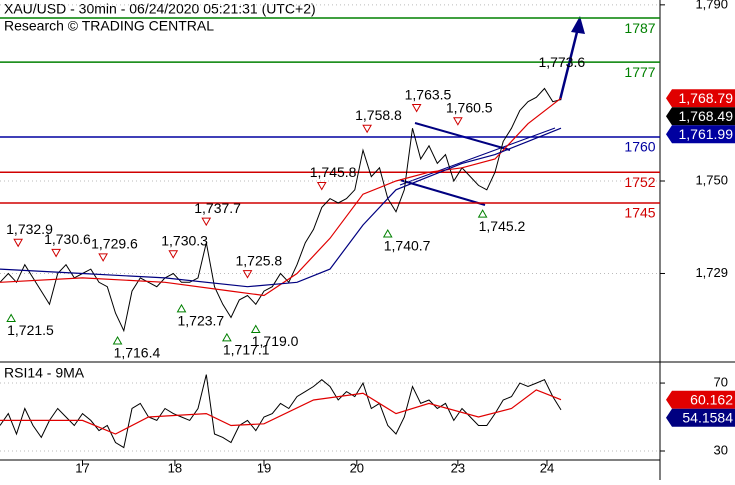 The image size is (735, 485). What do you see at coordinates (109, 26) in the screenshot?
I see `chart-subtitle: Research © TRADING CENTRAL` at bounding box center [109, 26].